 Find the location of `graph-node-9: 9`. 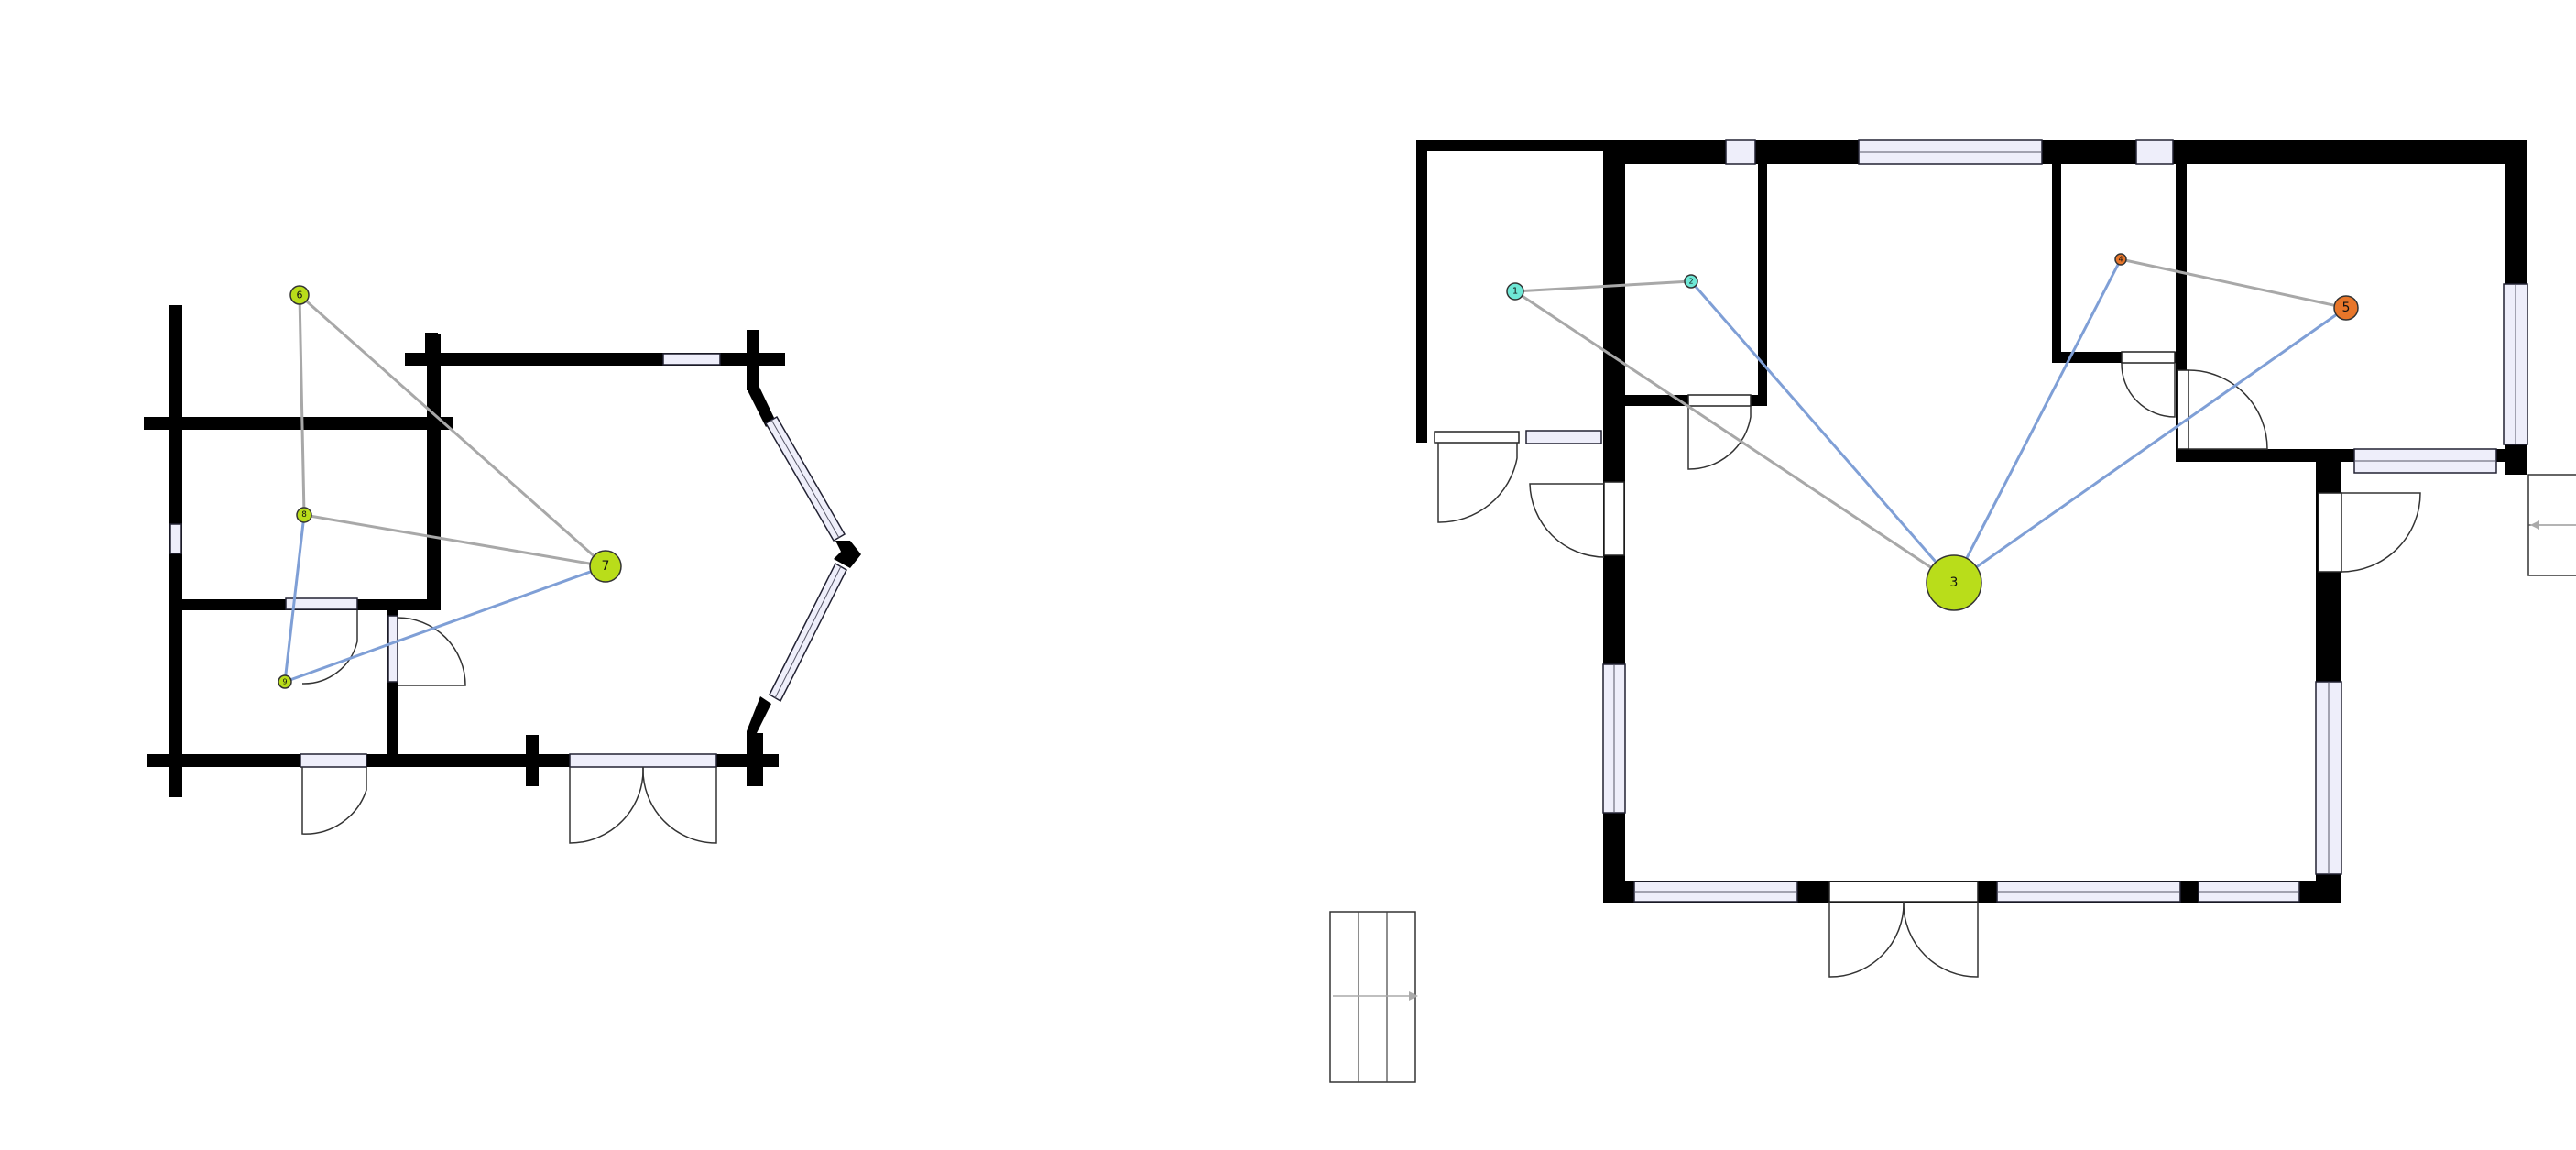

graph-node-9: 9 is located at coordinates (285, 681).